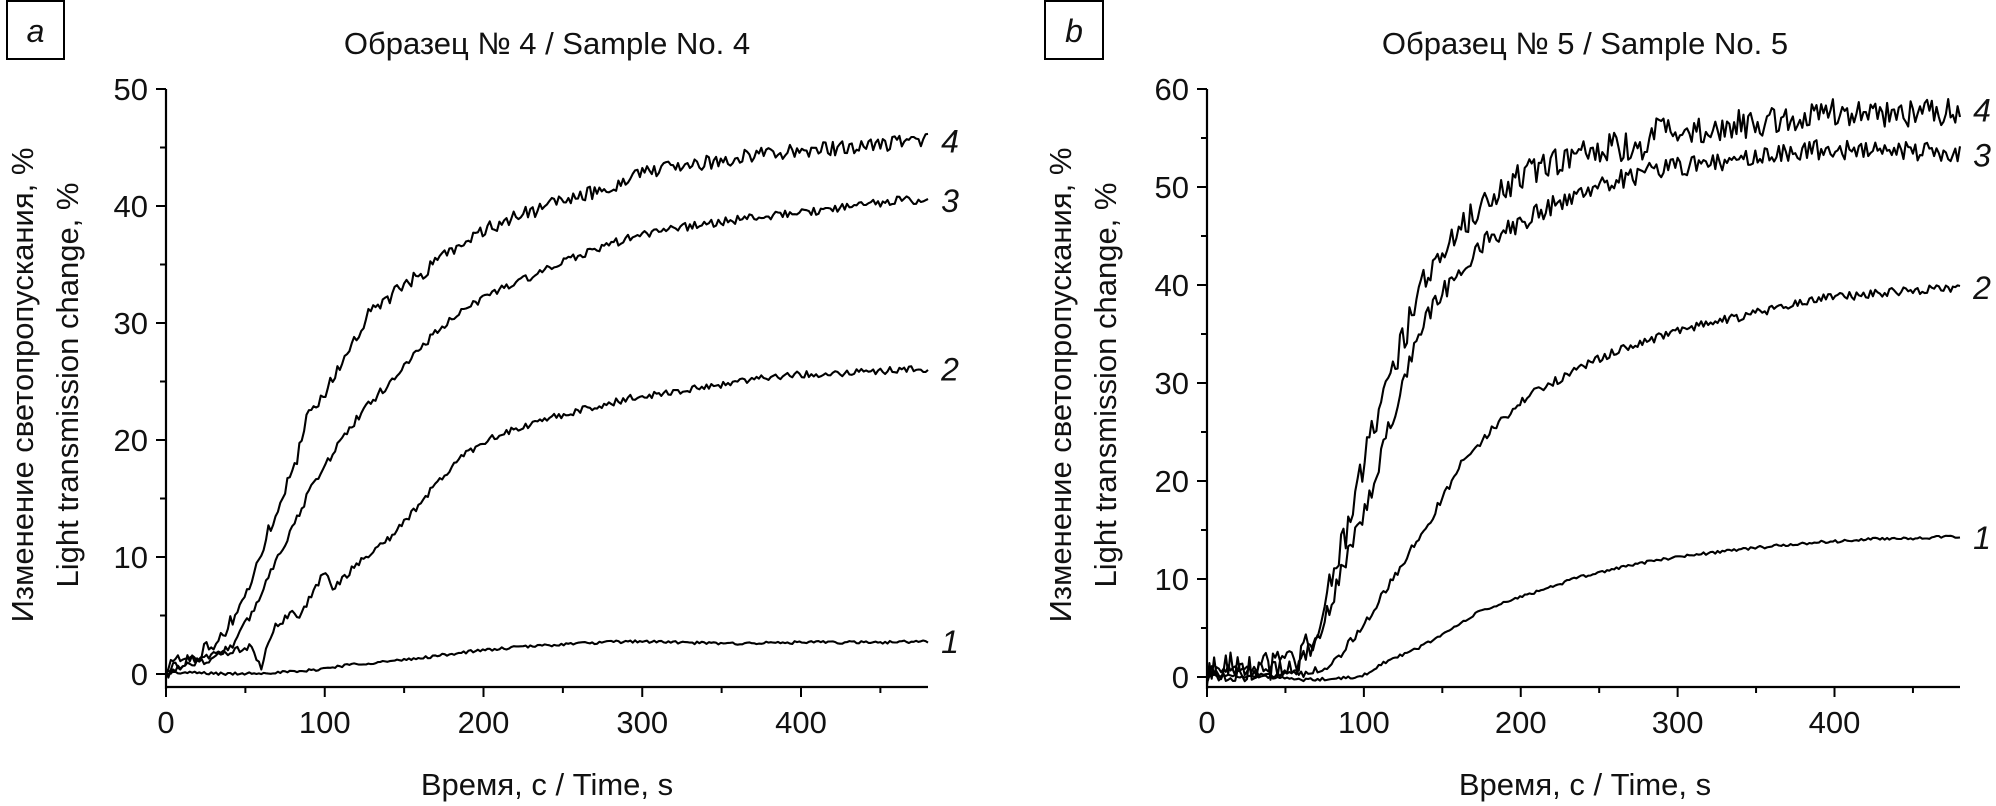 The width and height of the screenshot is (1996, 806). I want to click on panel-b-ytick-label: 30, so click(1172, 383).